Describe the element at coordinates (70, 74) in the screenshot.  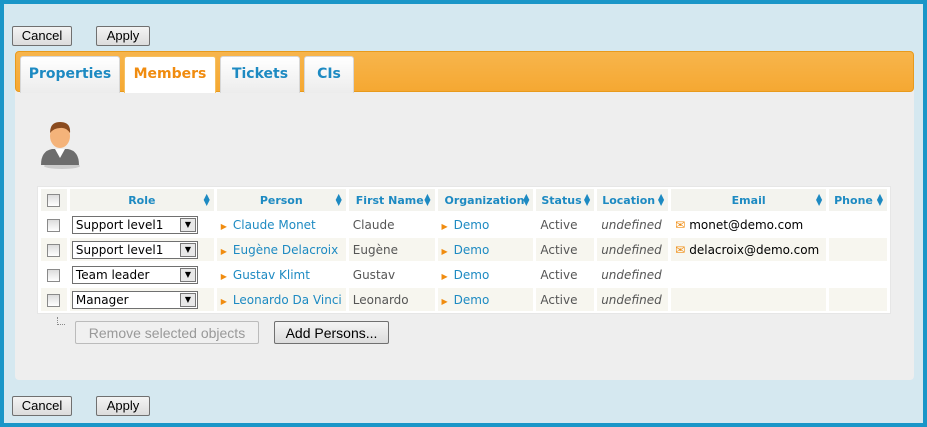
I see `tab-properties: Properties` at that location.